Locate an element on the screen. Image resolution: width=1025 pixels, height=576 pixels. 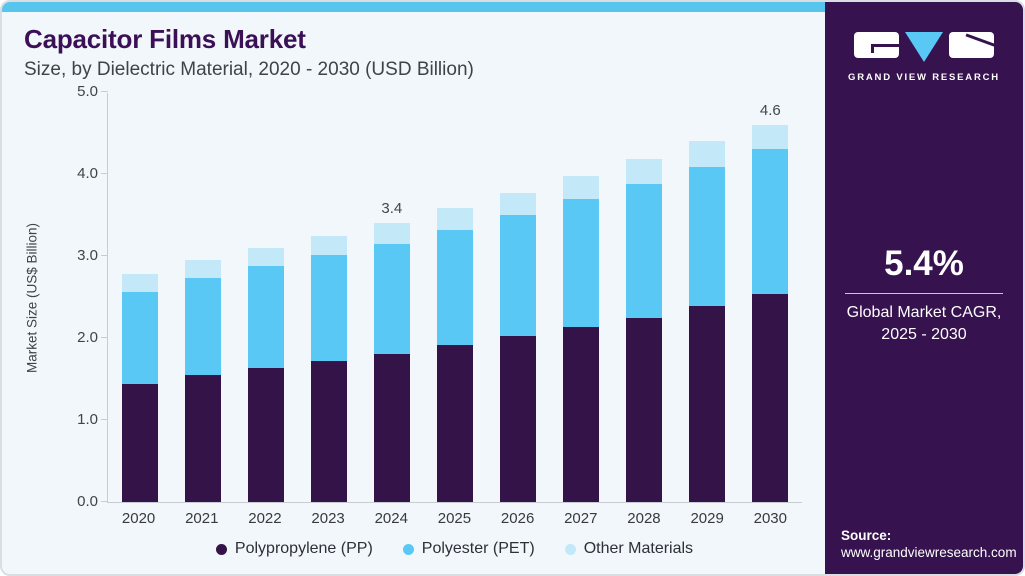
logo-r-icon is located at coordinates (971, 45).